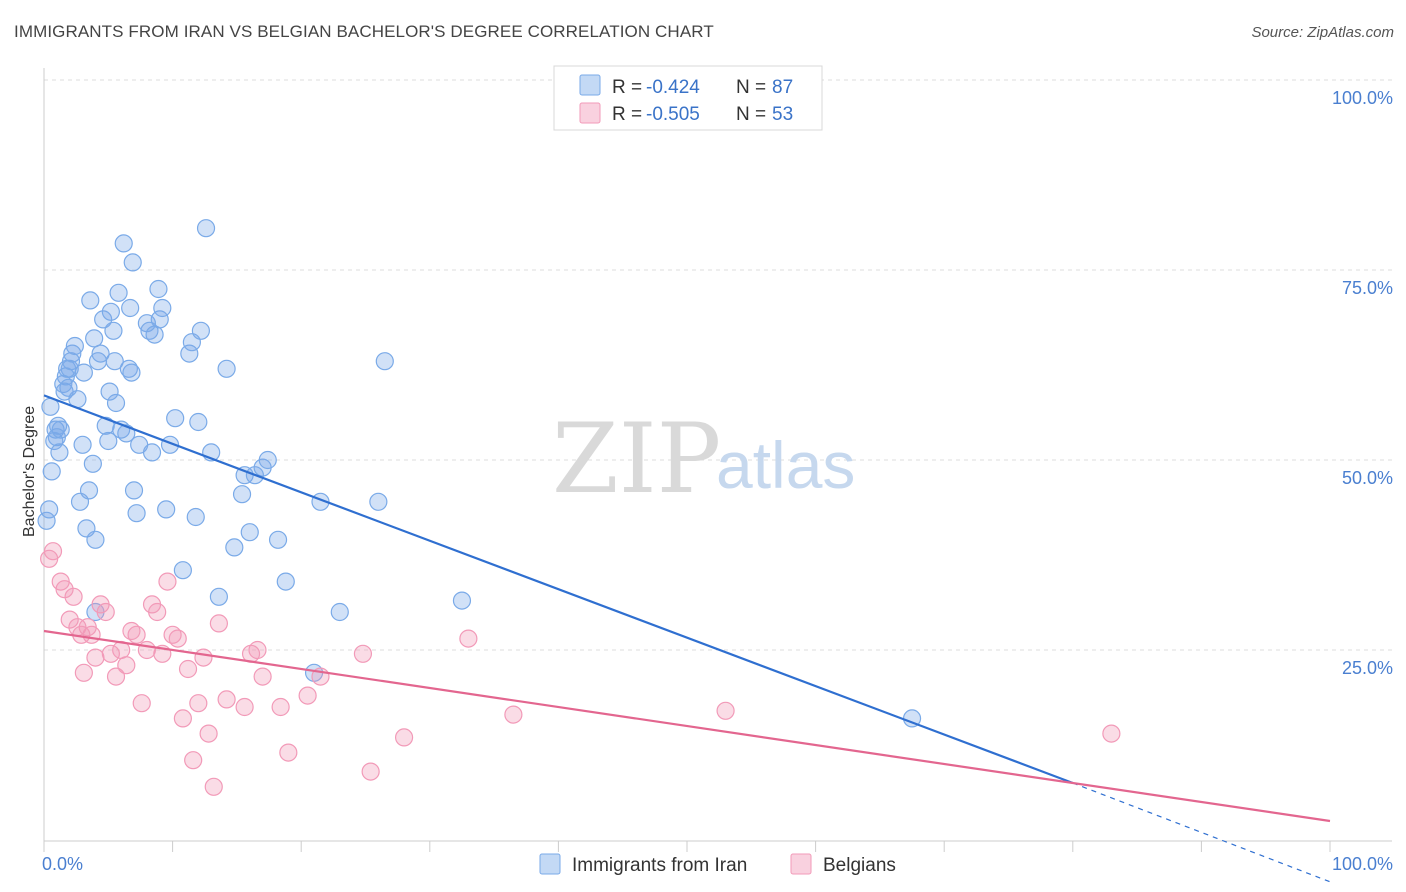  I want to click on legend-swatch-iran-bottom, so click(550, 864).